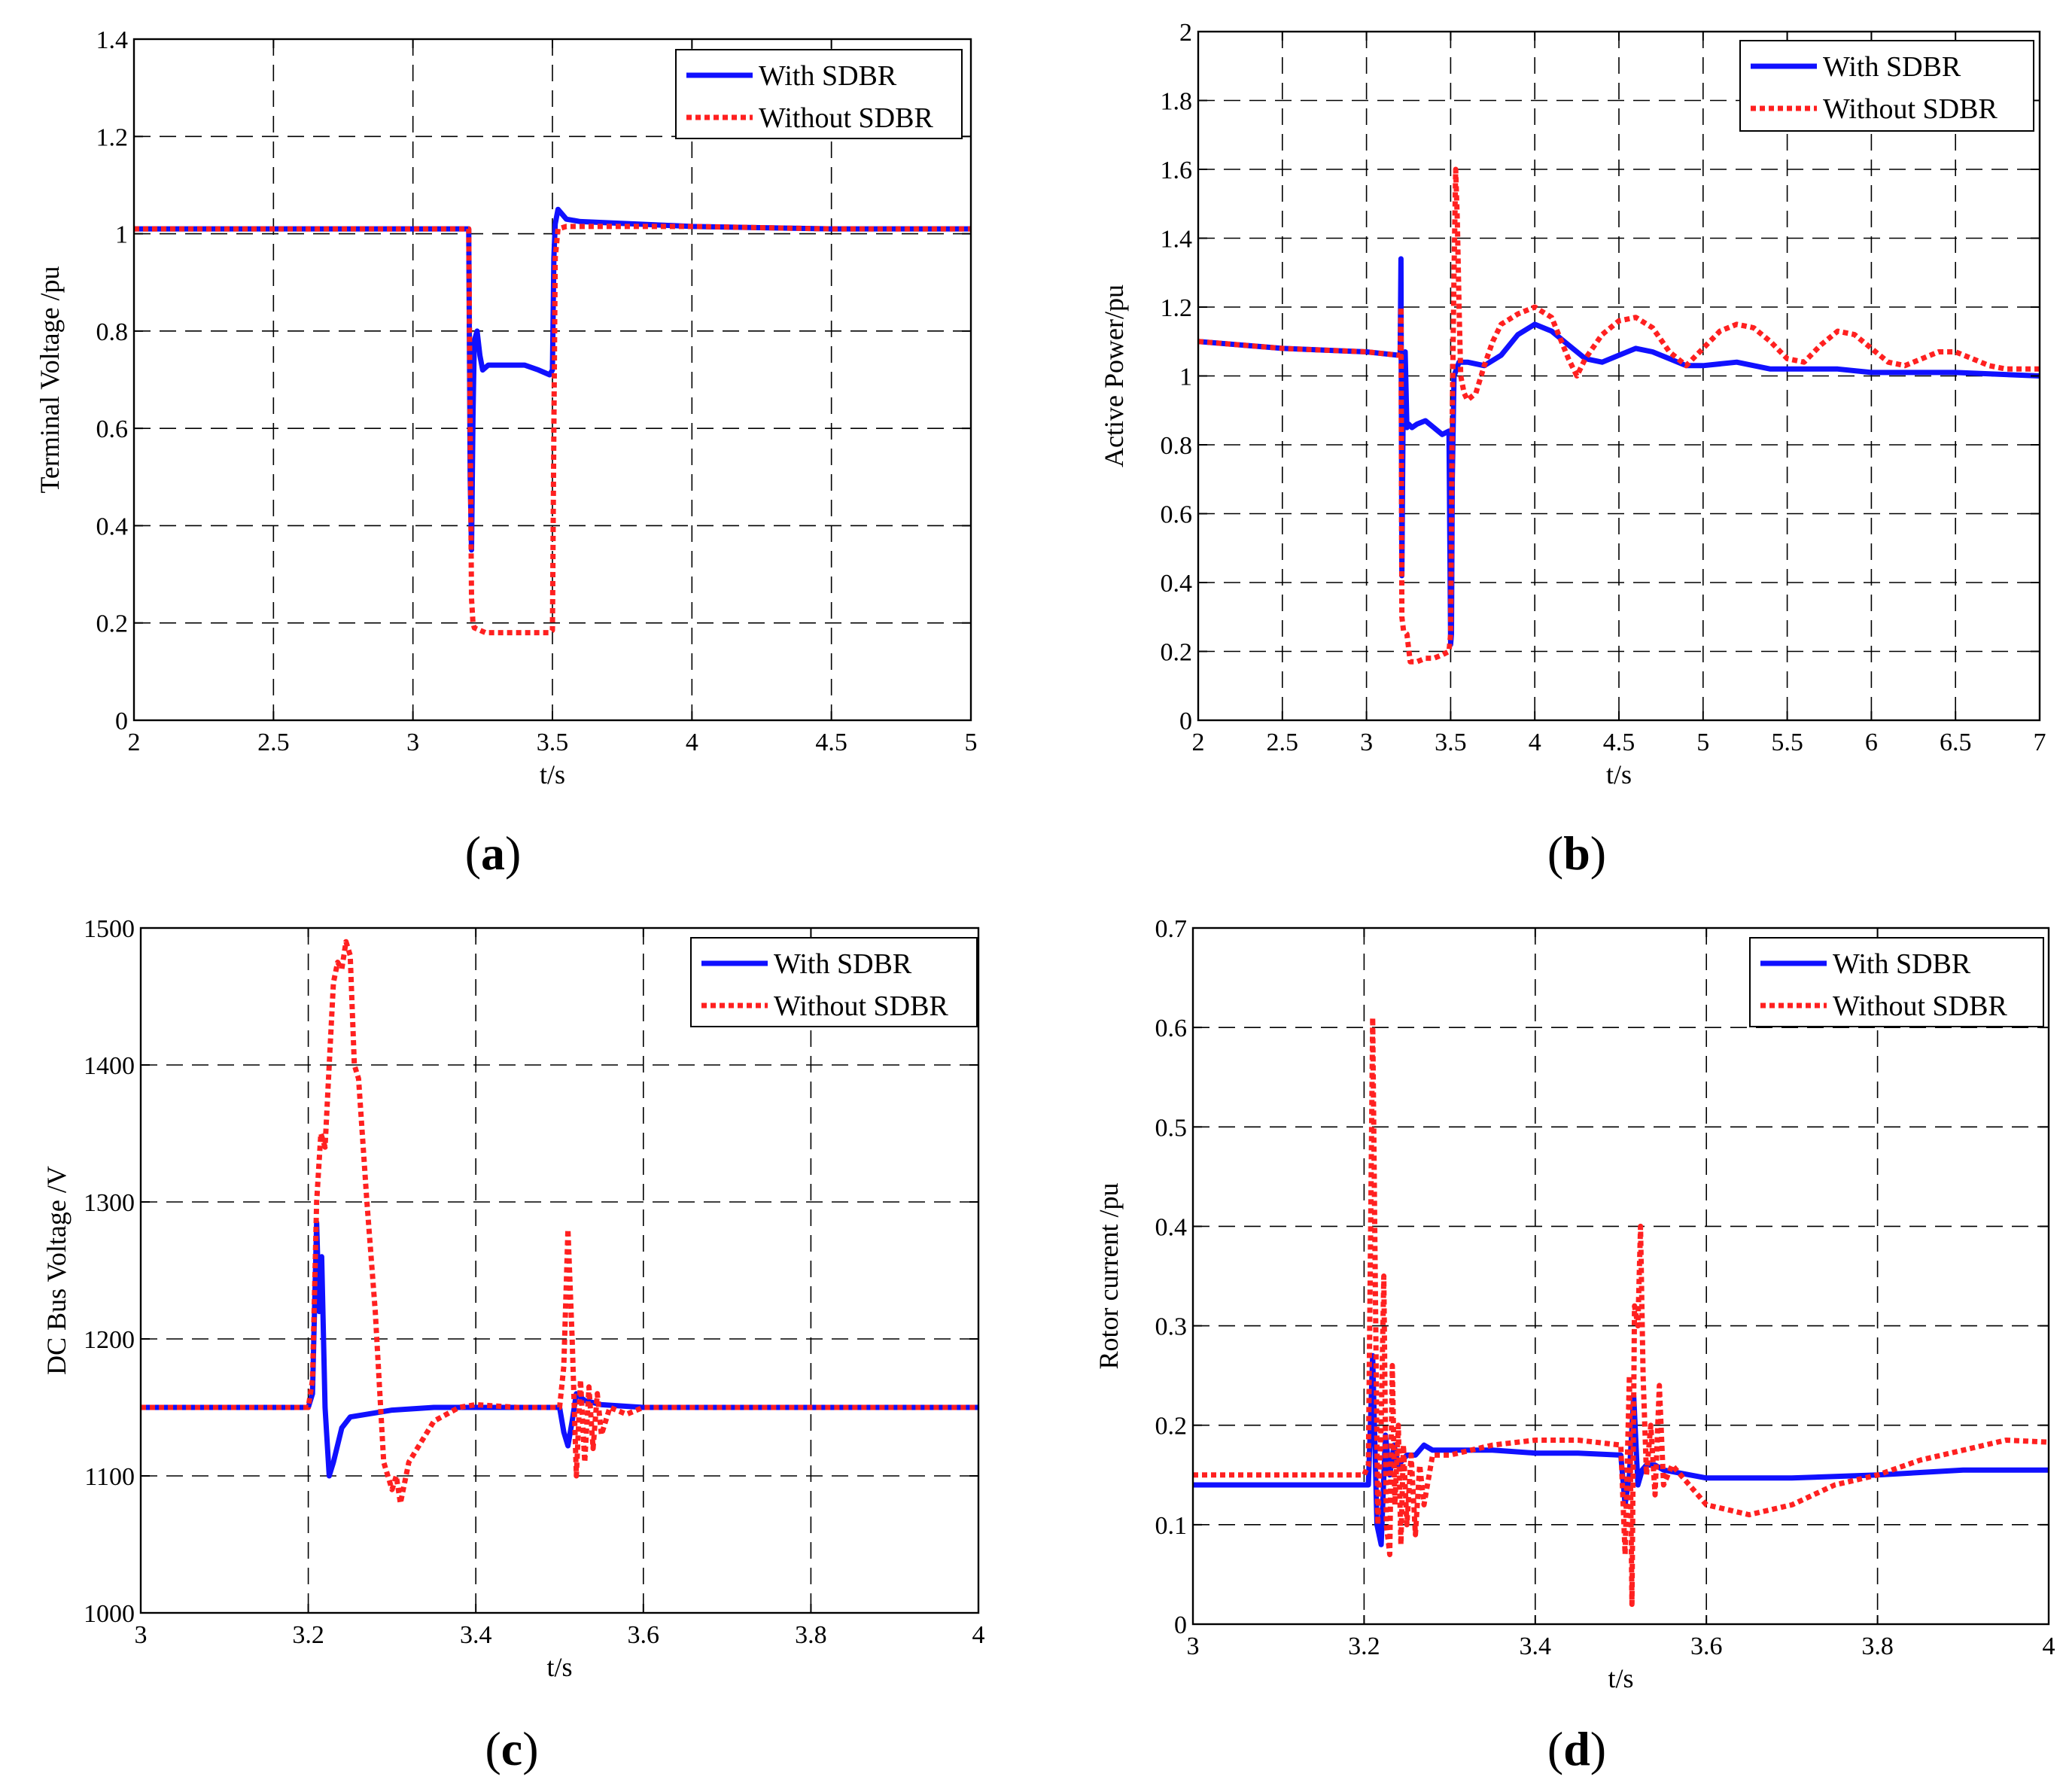  Describe the element at coordinates (1171, 1327) in the screenshot. I see `y-tick-label: 0.3` at that location.